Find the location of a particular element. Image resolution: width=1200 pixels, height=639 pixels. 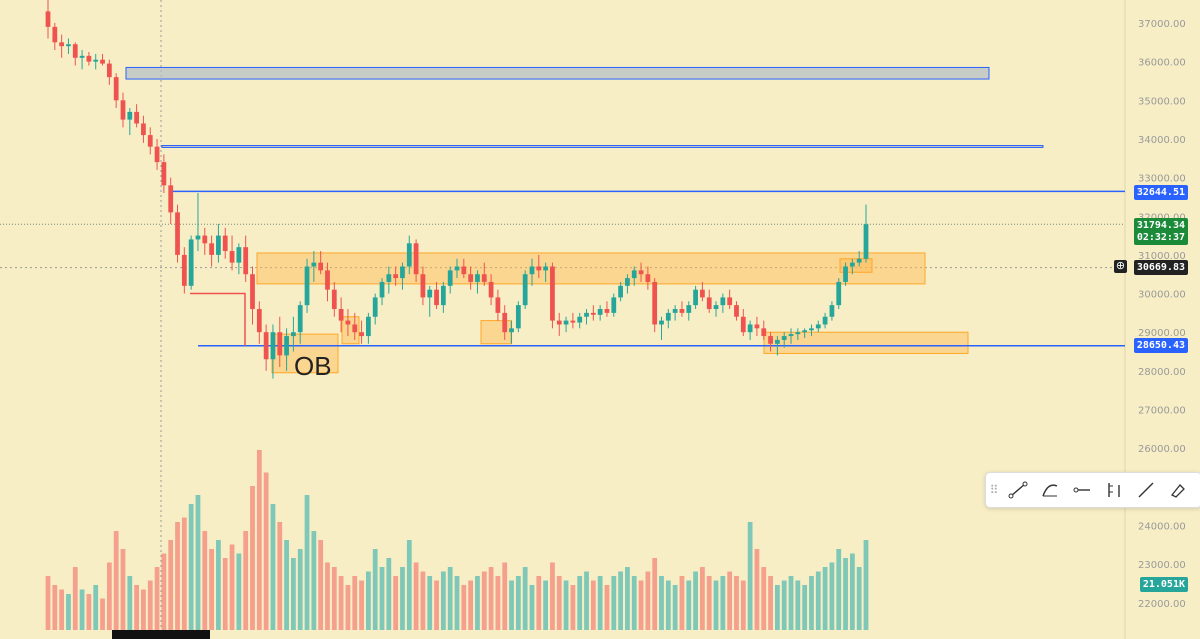

drag-handle-icon: ⠿ is located at coordinates (994, 490).